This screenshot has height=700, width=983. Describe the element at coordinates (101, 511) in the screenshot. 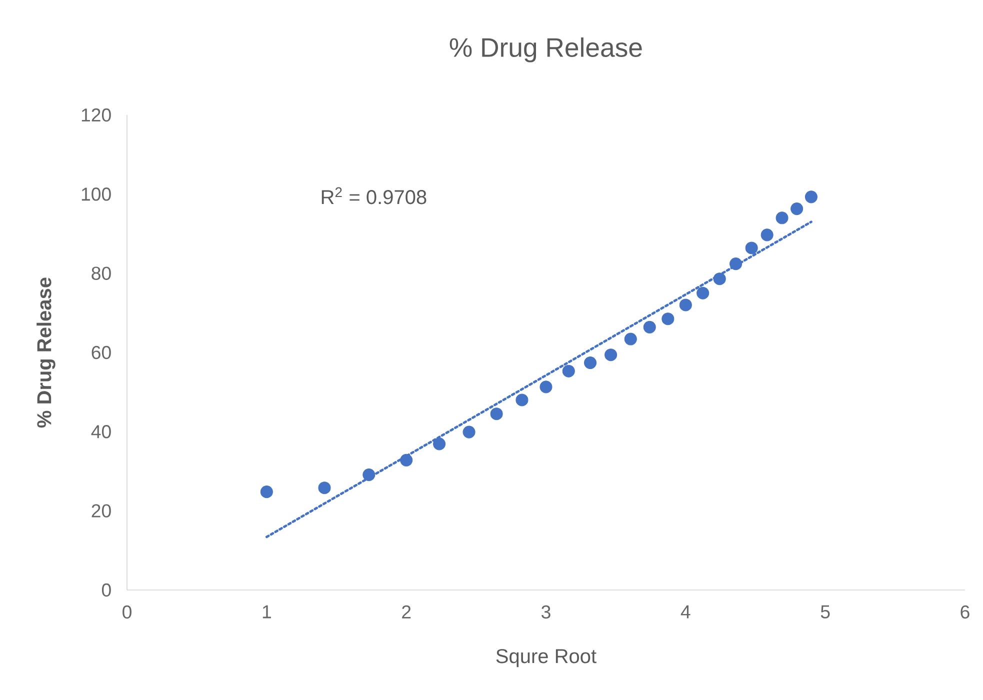

I see `y-tick-label: 20` at that location.